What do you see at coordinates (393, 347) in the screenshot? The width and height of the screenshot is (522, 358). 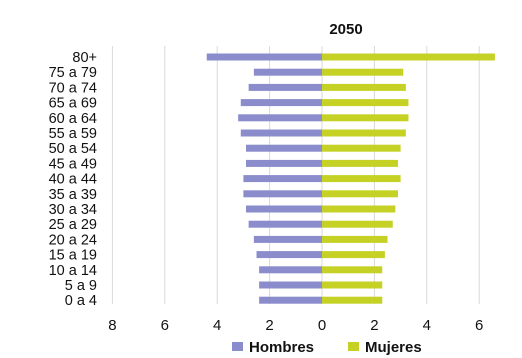 I see `legend-label-mujeres: Mujeres` at bounding box center [393, 347].